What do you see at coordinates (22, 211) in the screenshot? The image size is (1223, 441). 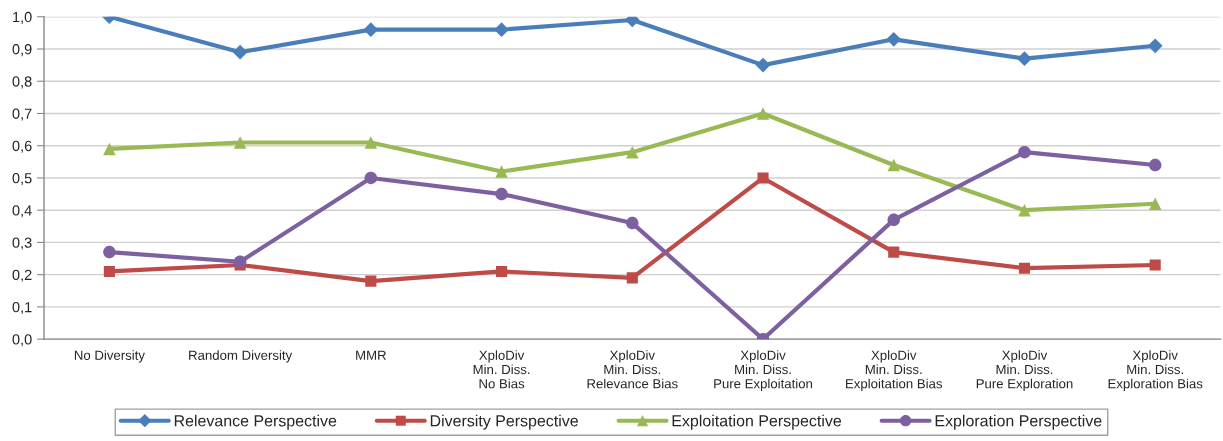 I see `y-tick-label: 0,4` at bounding box center [22, 211].